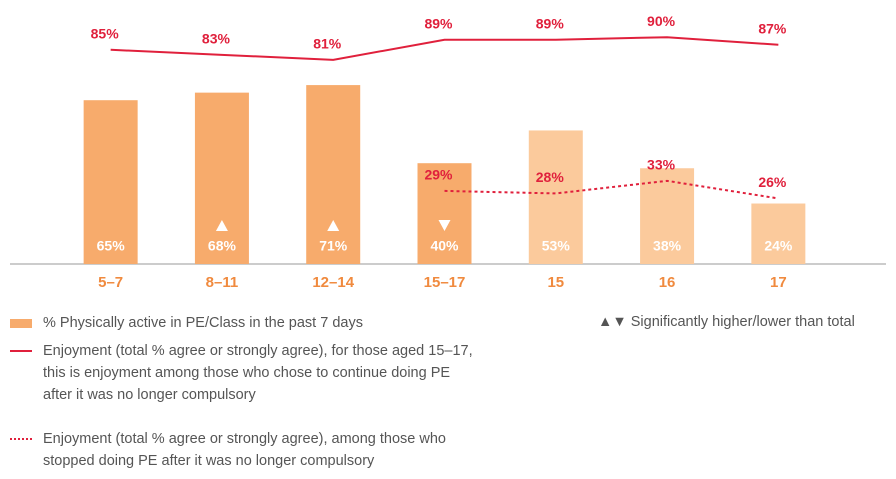 This screenshot has height=479, width=896. I want to click on x-tick-label: 5–7, so click(110, 282).